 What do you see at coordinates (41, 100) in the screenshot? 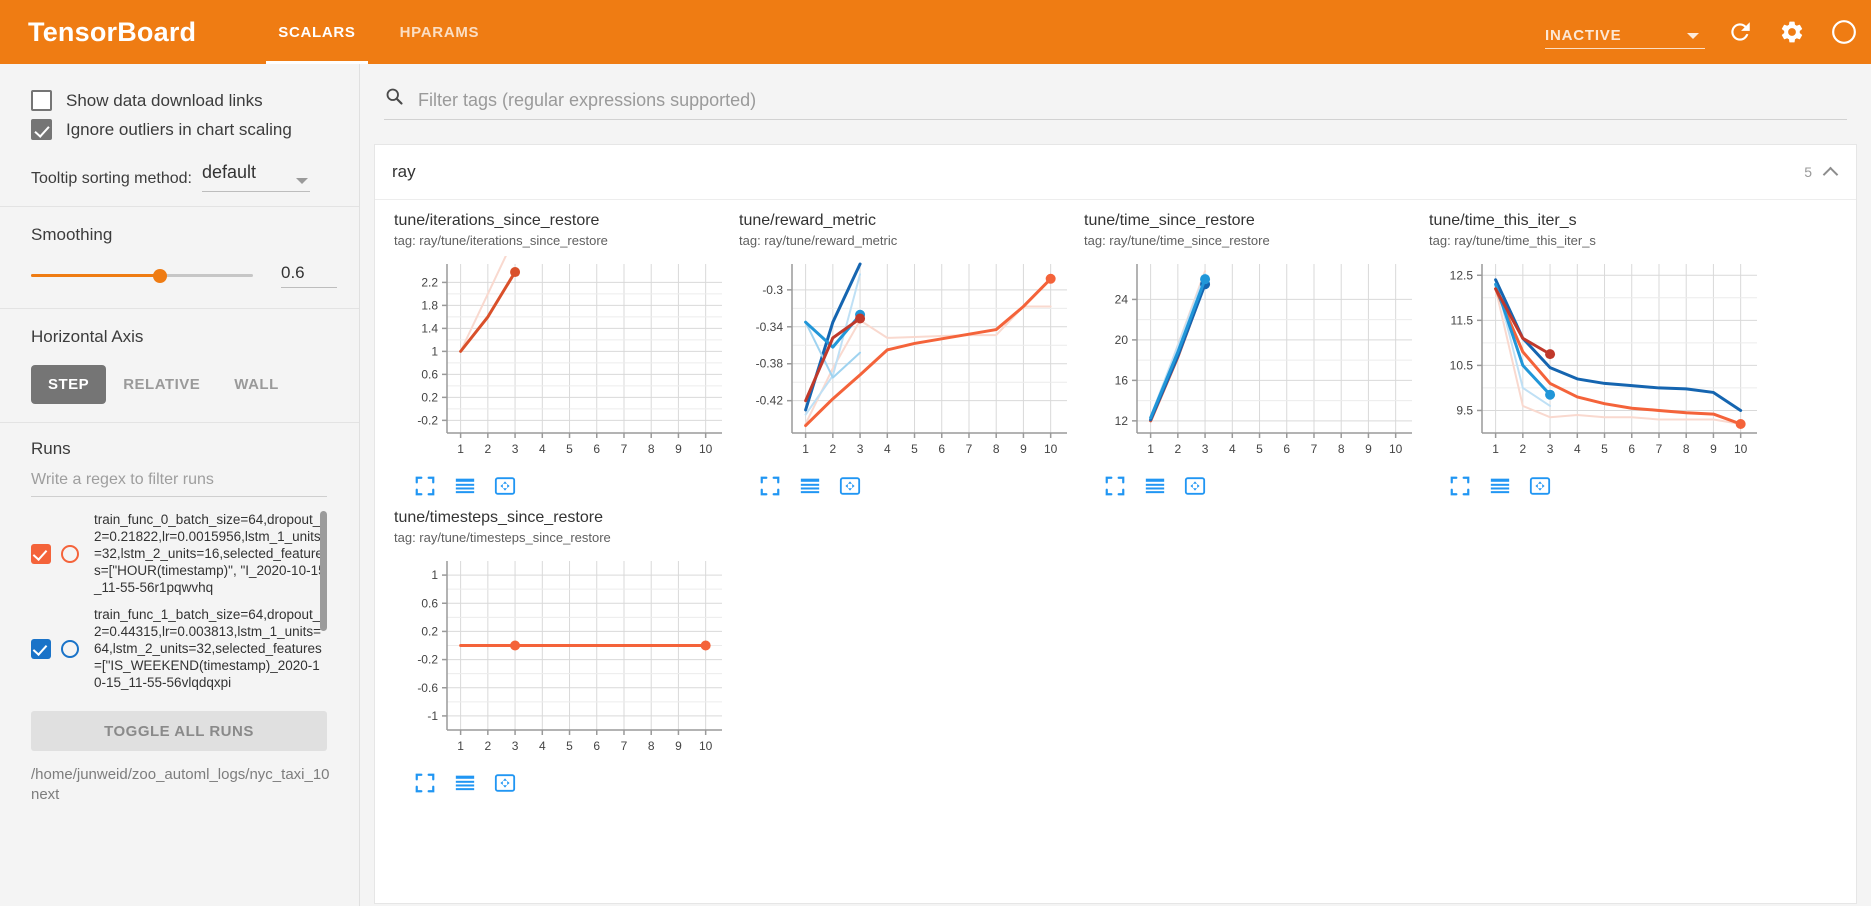
I see `show-download-links-checkbox` at bounding box center [41, 100].